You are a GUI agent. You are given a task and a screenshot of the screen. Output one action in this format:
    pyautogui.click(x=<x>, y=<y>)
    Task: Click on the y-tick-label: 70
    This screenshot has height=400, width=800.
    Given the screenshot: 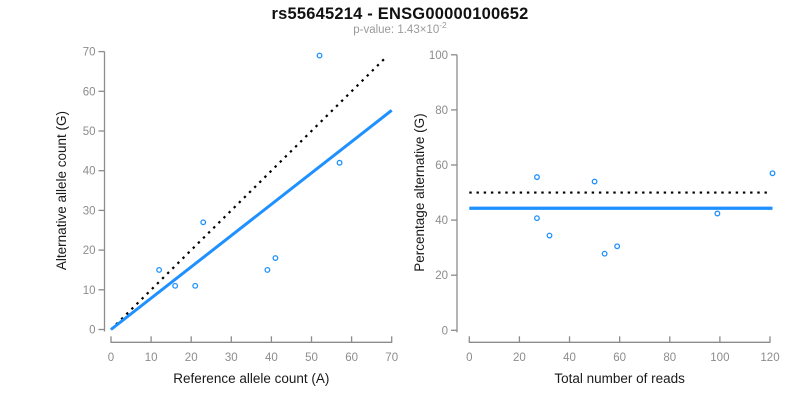 What is the action you would take?
    pyautogui.click(x=89, y=53)
    